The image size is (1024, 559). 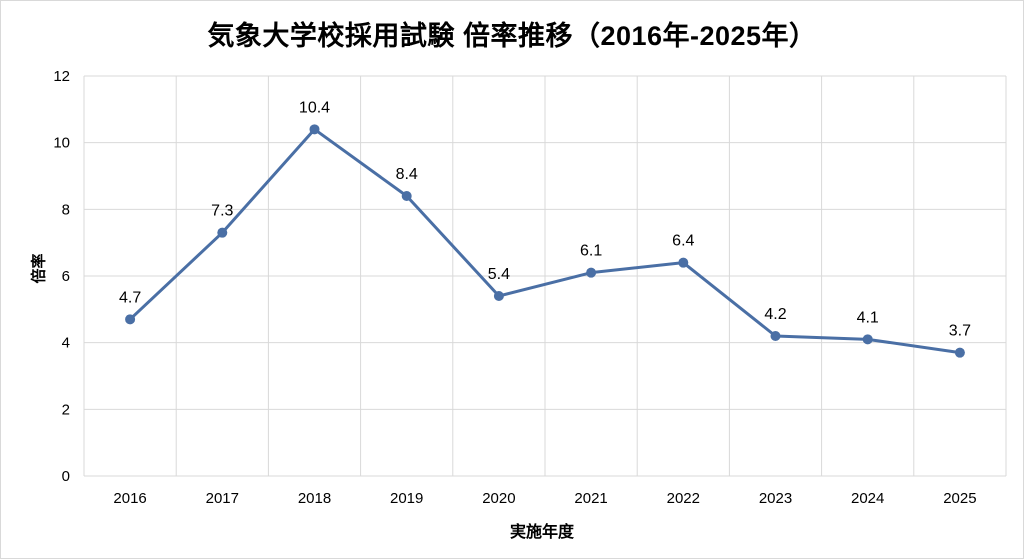 What do you see at coordinates (66, 476) in the screenshot?
I see `y-tick-label: 0` at bounding box center [66, 476].